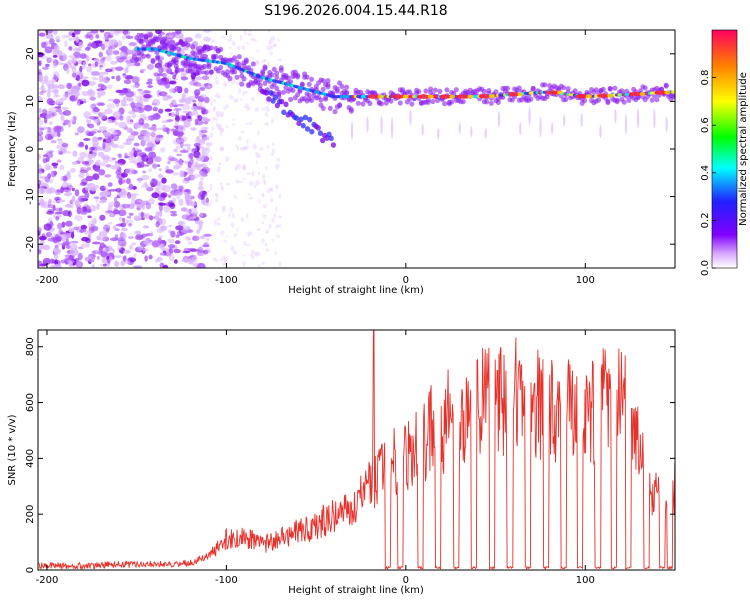 The width and height of the screenshot is (750, 600). Describe the element at coordinates (47, 580) in the screenshot. I see `snr-xtick-label: -200` at that location.